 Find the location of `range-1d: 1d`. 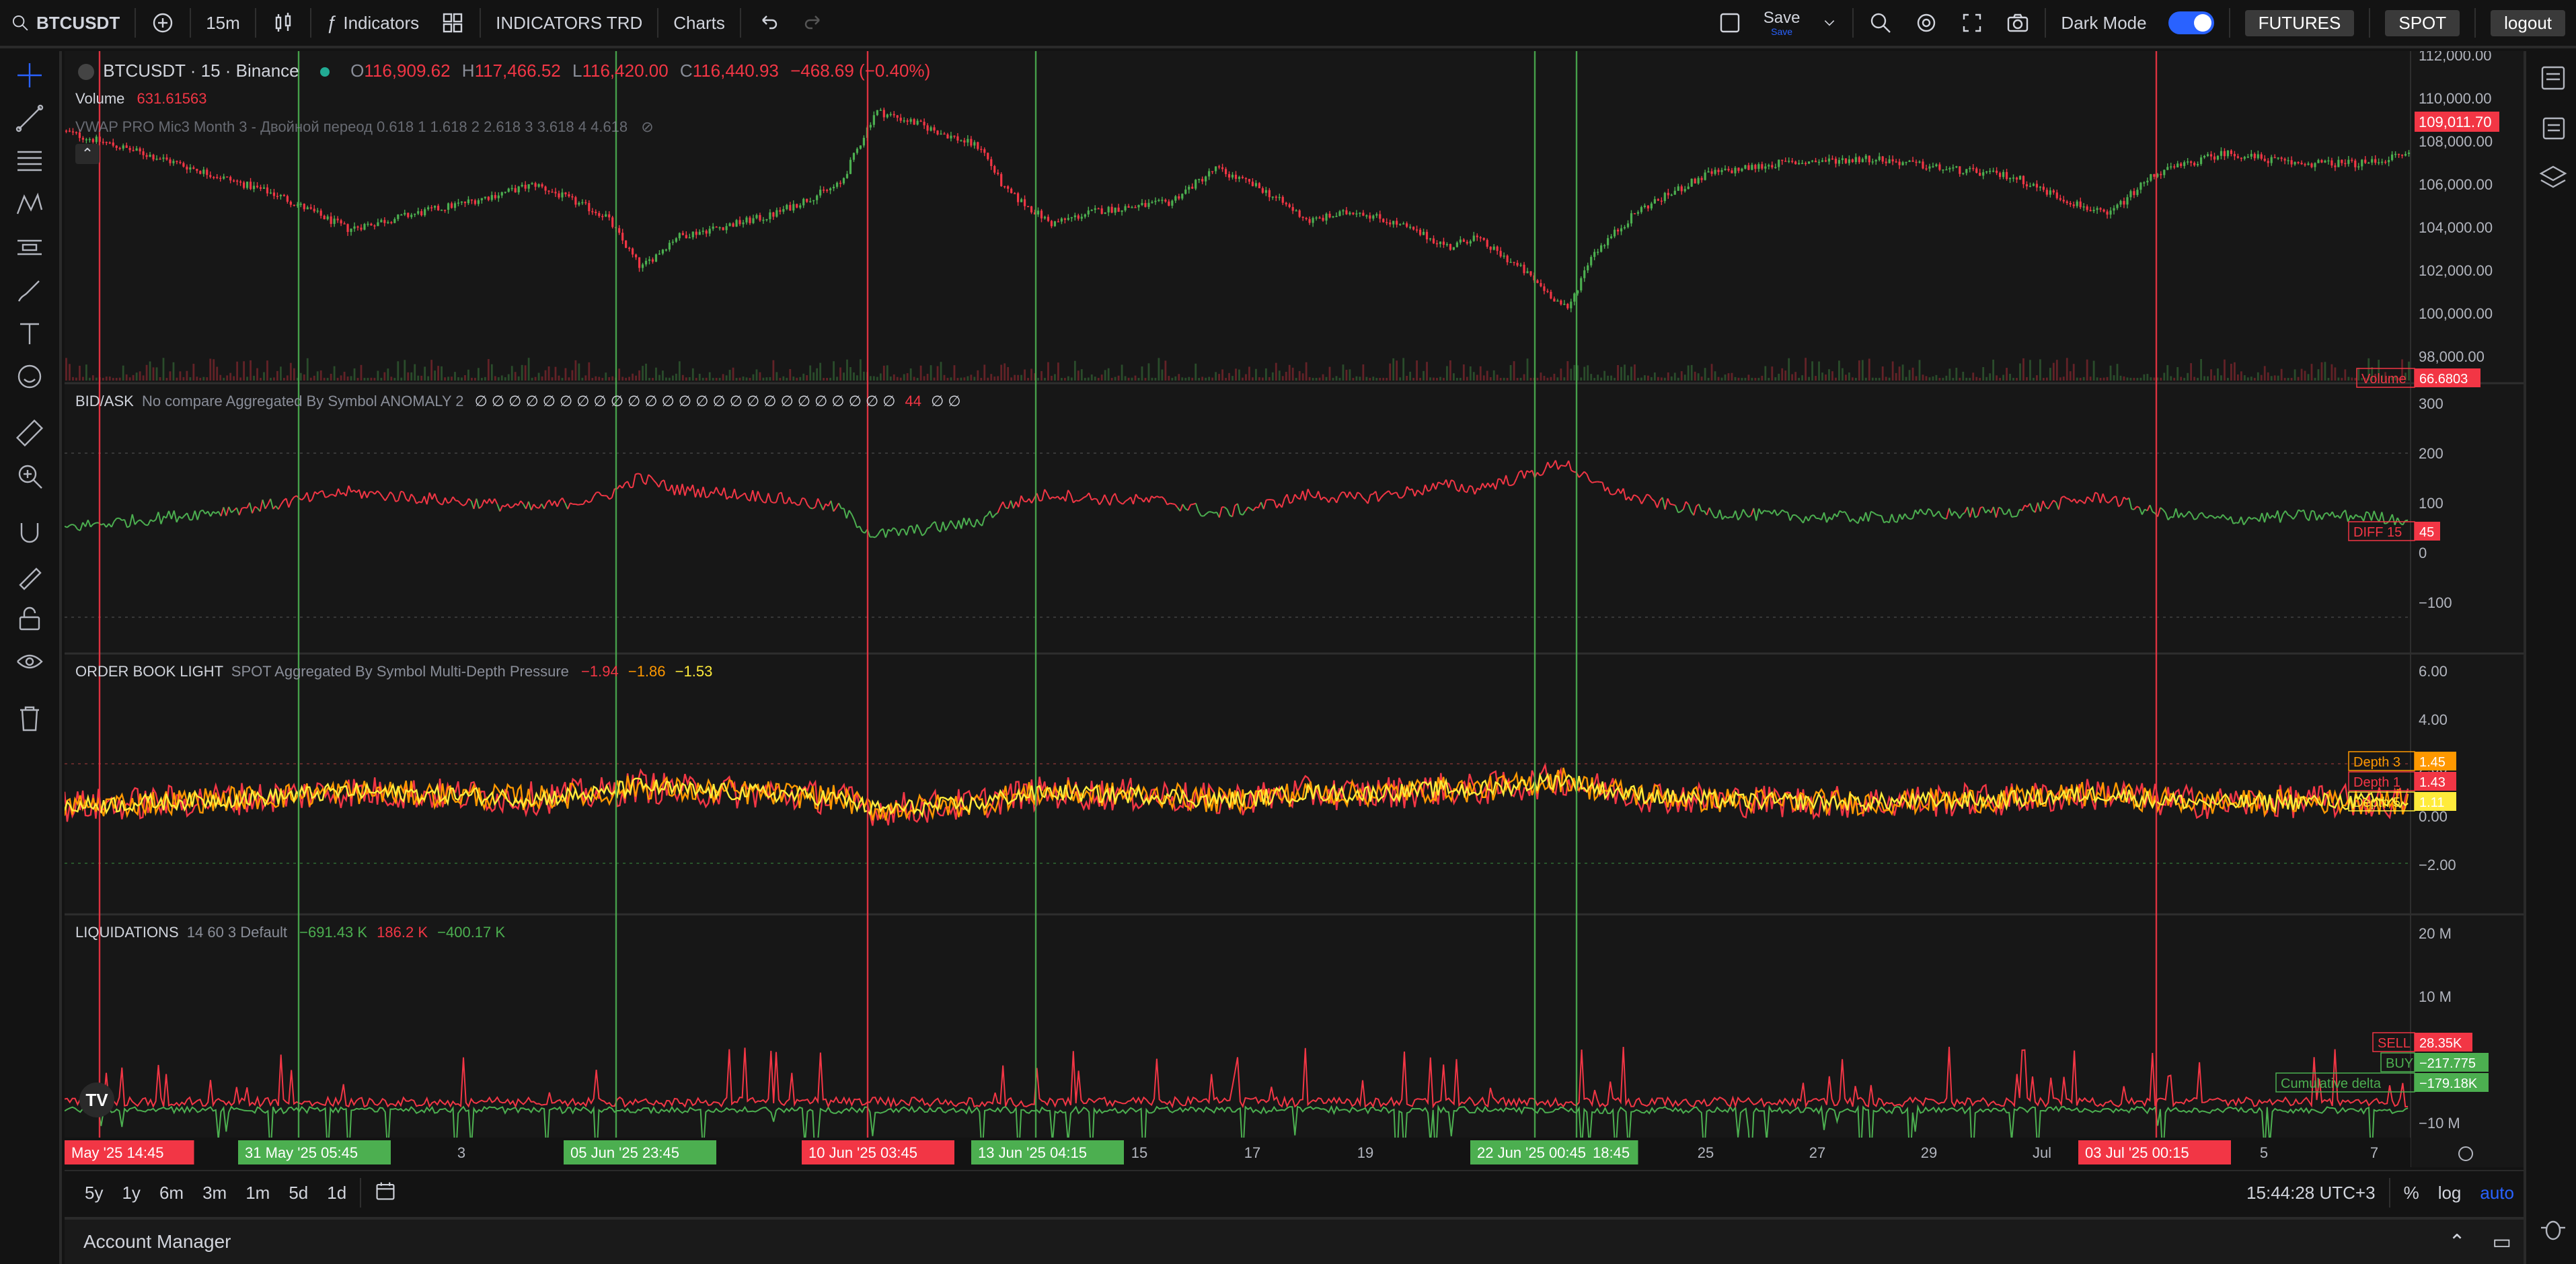

range-1d: 1d is located at coordinates (337, 1192).